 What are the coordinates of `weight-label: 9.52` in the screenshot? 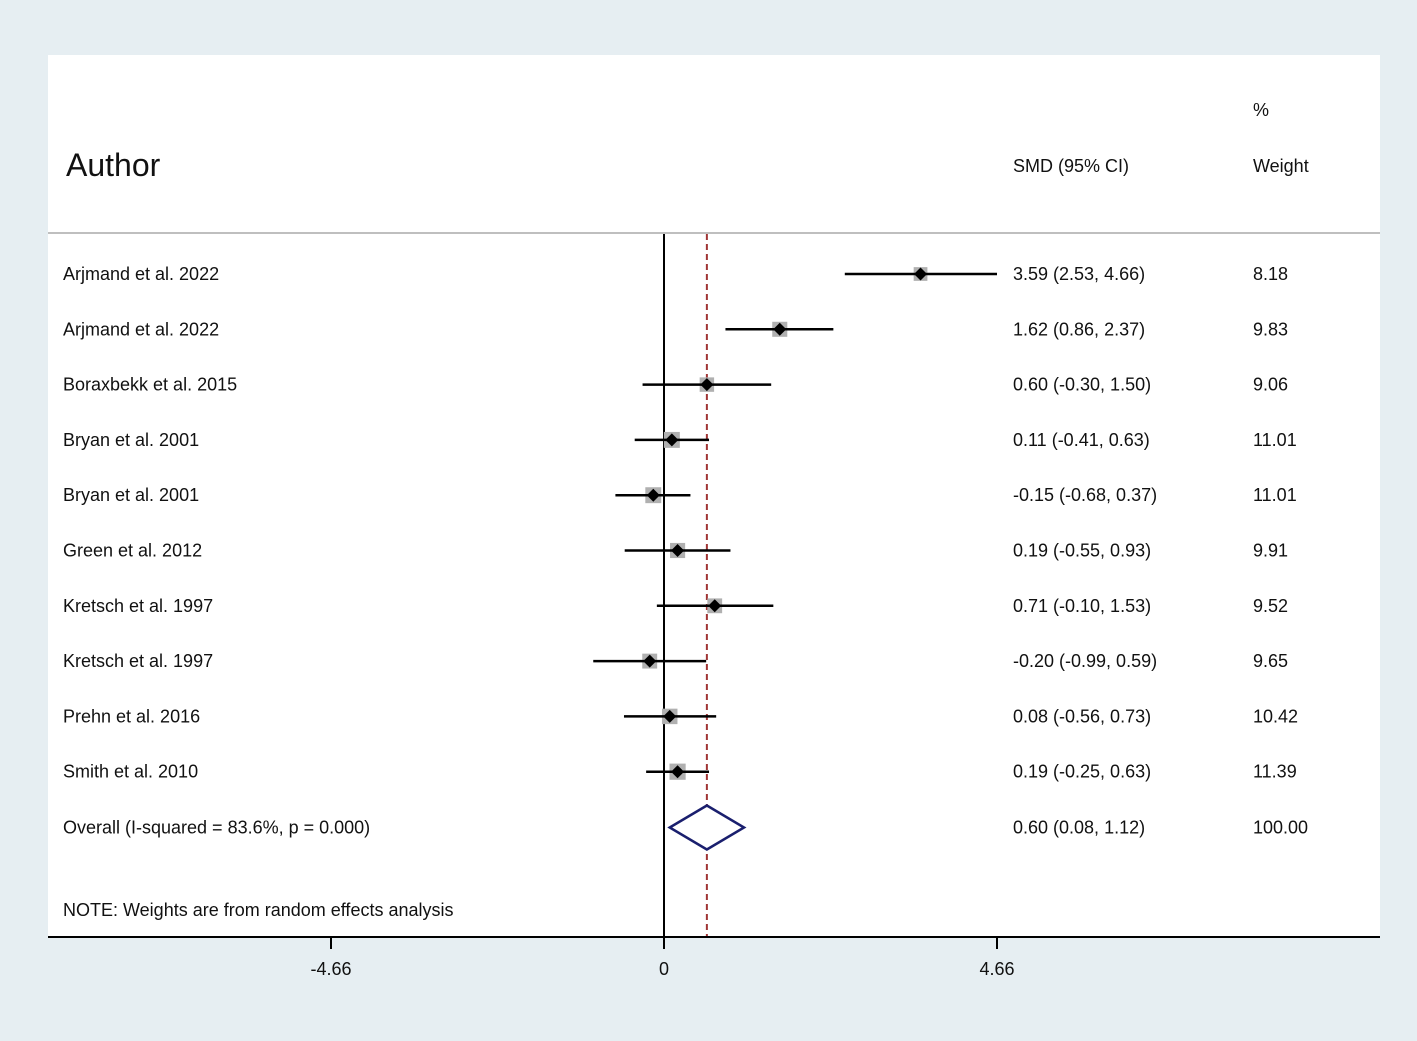 It's located at (1270, 606).